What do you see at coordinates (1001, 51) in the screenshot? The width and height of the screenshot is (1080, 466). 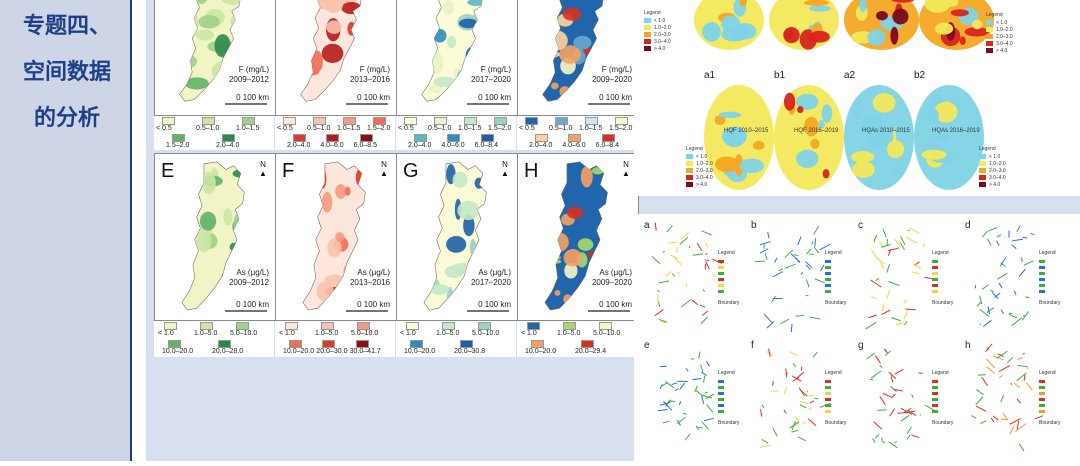 I see `legend-text: > 4.0` at bounding box center [1001, 51].